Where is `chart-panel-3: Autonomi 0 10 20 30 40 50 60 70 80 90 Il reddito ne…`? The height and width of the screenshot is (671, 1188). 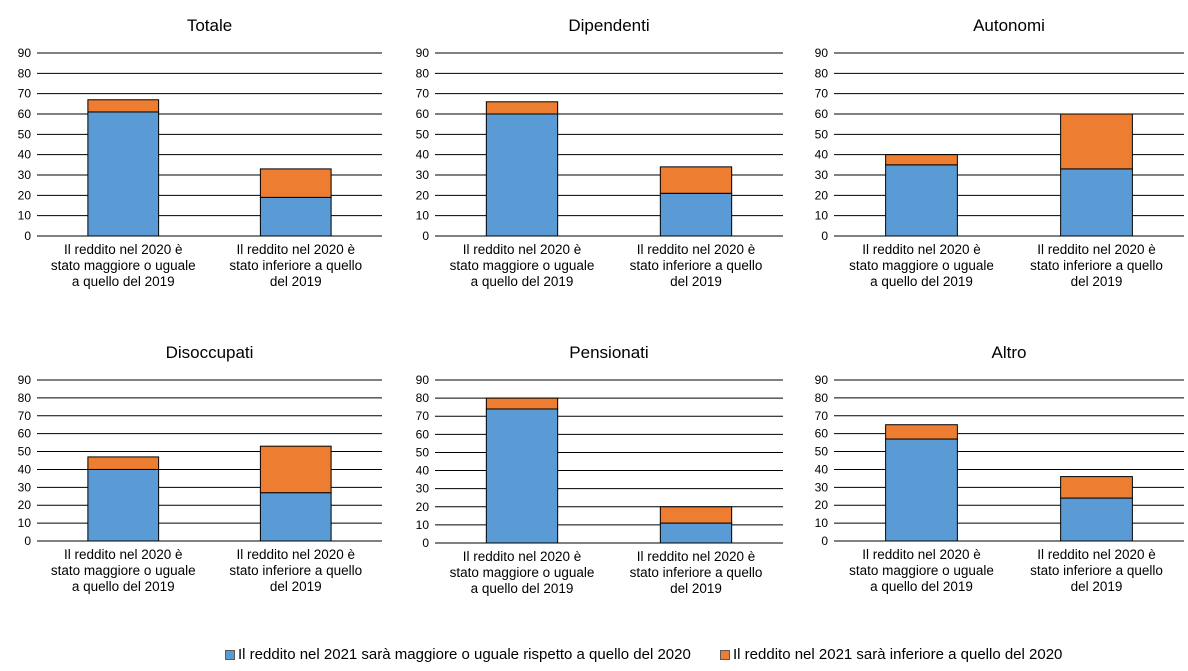 chart-panel-3: Autonomi 0 10 20 30 40 50 60 70 80 90 Il reddito ne… is located at coordinates (999, 152).